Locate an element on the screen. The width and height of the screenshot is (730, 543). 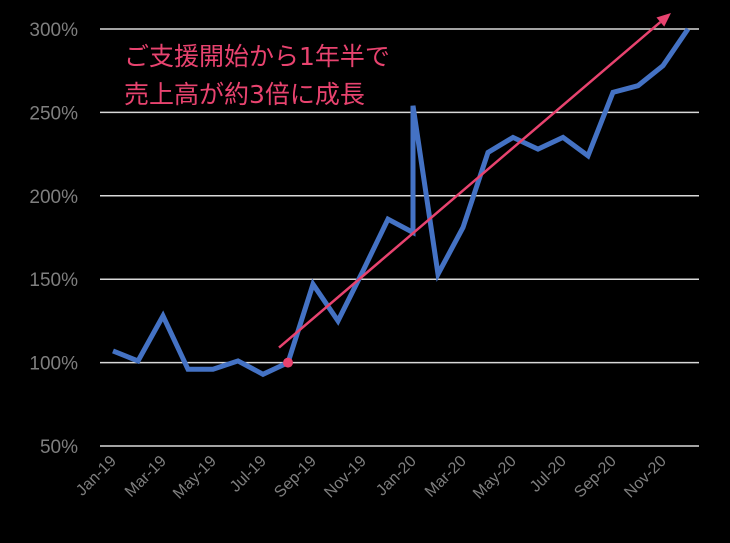
x-tick-label: Mar-20 is located at coordinates (446, 477).